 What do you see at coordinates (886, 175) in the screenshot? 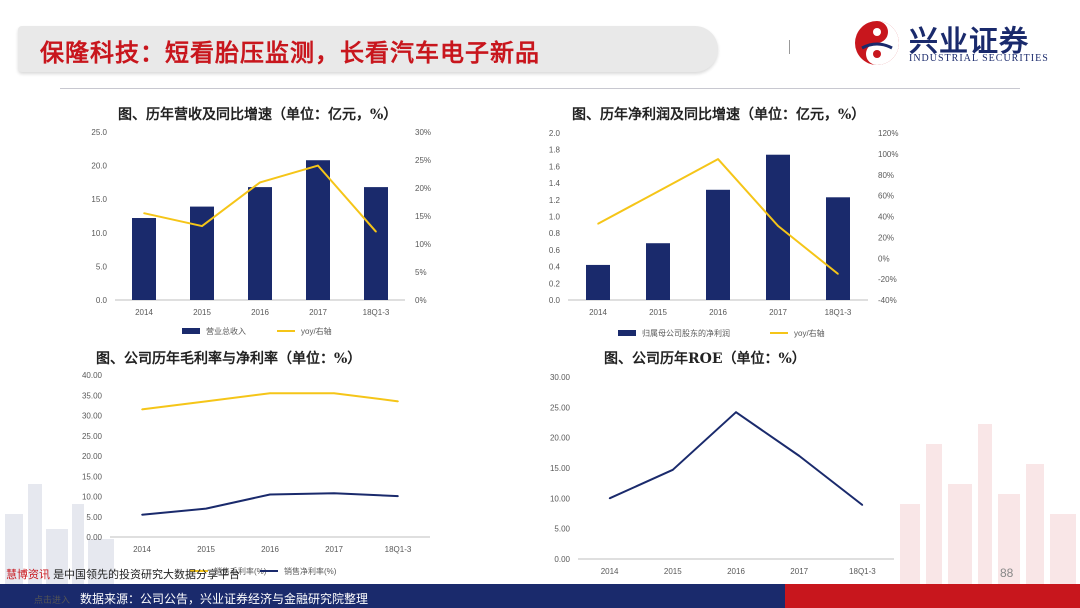
I see `y2-tick-label: 80%` at bounding box center [886, 175].